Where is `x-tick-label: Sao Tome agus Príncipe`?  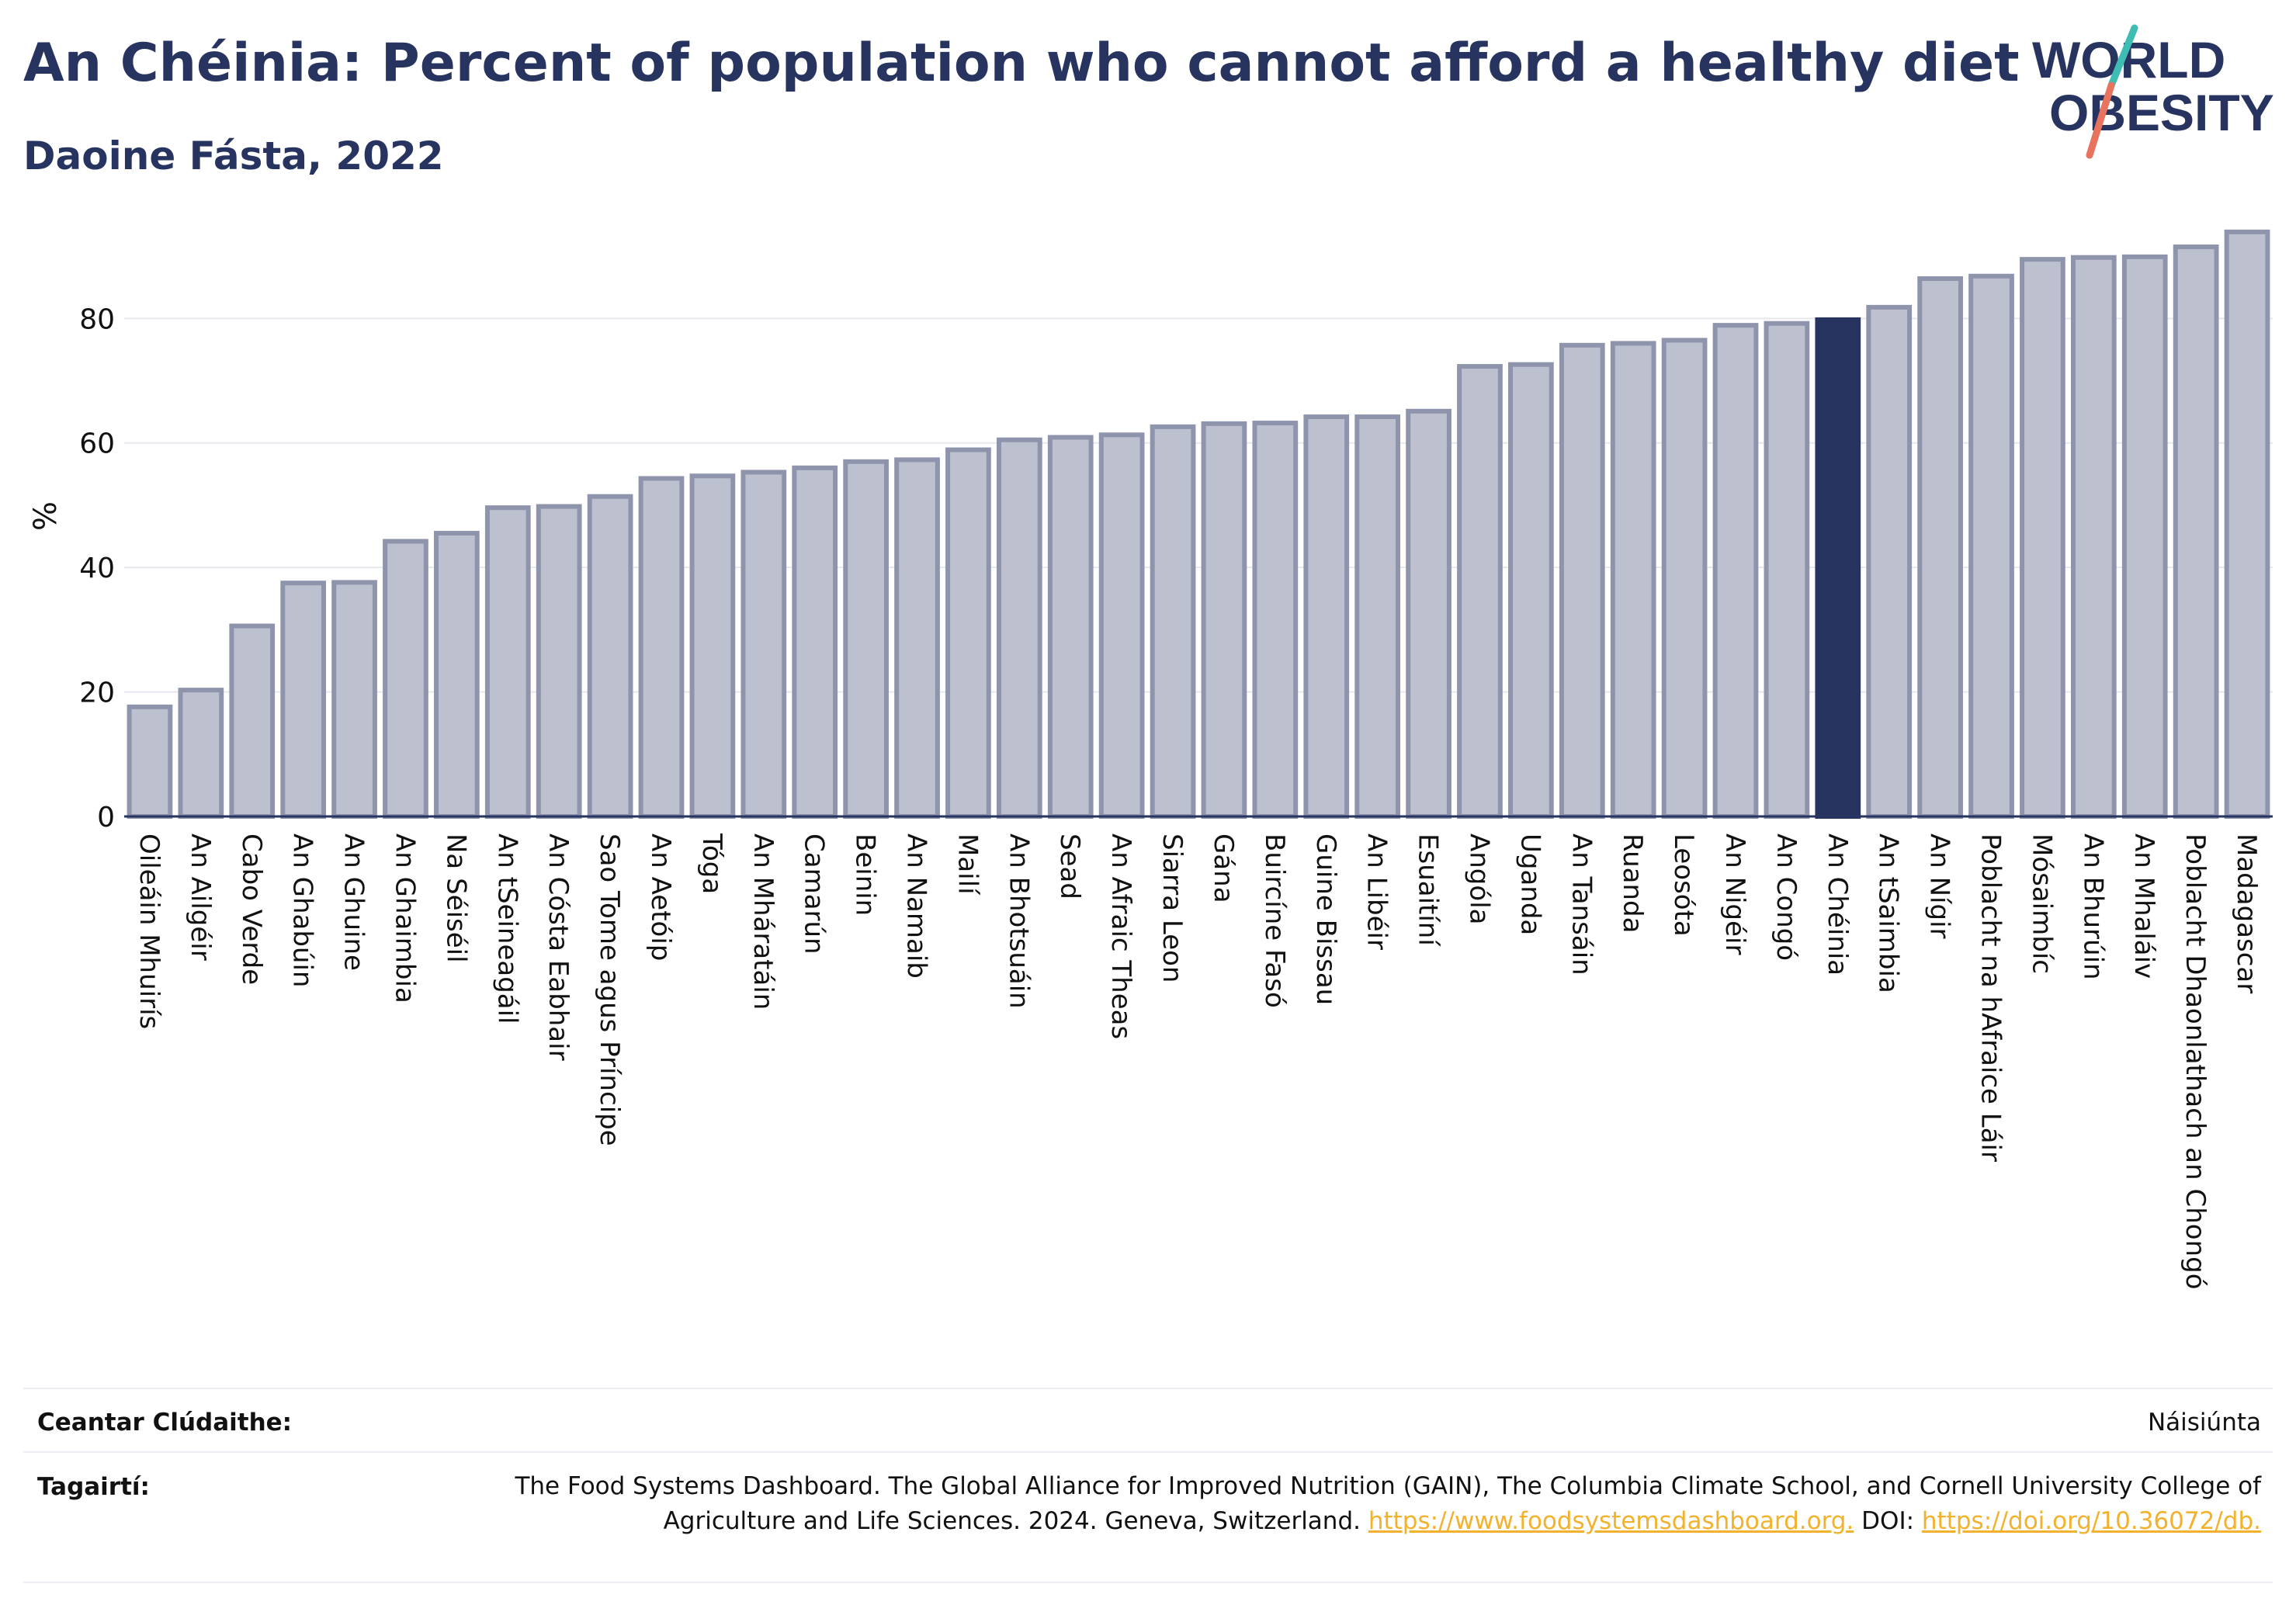 x-tick-label: Sao Tome agus Príncipe is located at coordinates (609, 990).